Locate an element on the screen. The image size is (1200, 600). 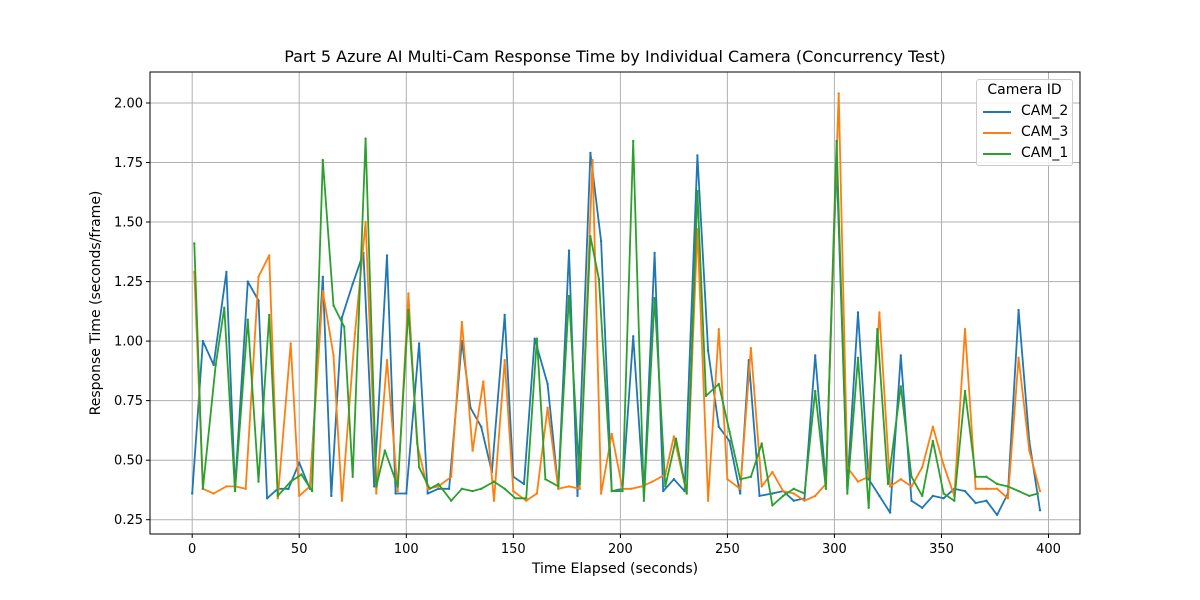
y-tick-label: 0.50 is located at coordinates (128, 461).